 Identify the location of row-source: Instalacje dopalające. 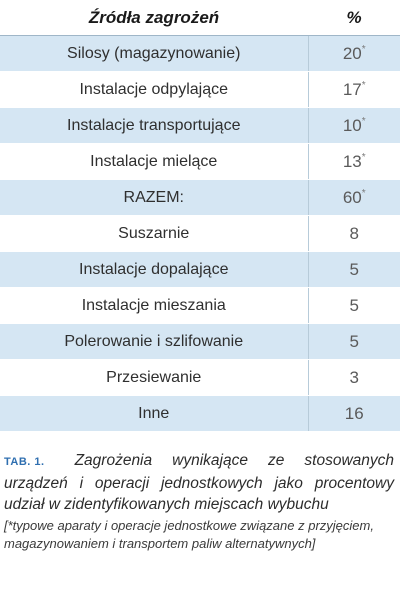
(154, 269).